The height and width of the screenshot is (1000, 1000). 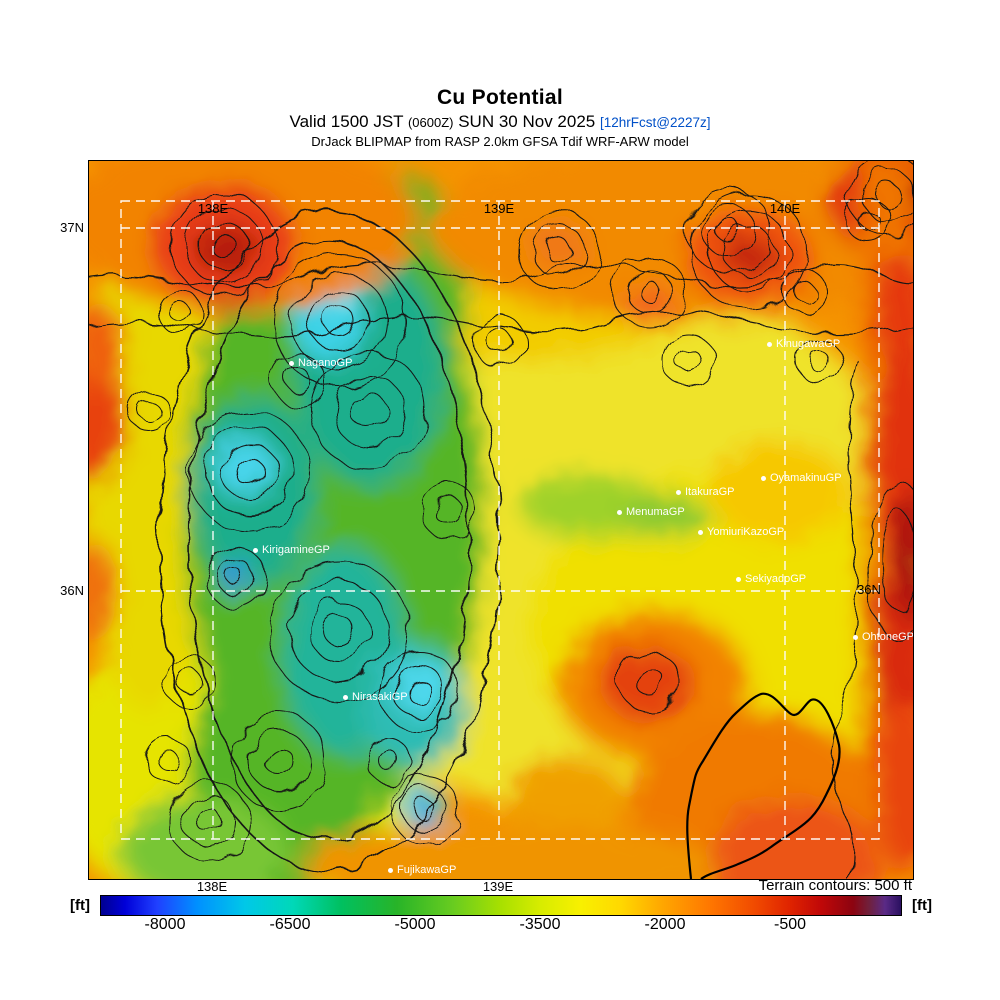 What do you see at coordinates (835, 885) in the screenshot?
I see `terrain-contours-note: Terrain contours: 500 ft` at bounding box center [835, 885].